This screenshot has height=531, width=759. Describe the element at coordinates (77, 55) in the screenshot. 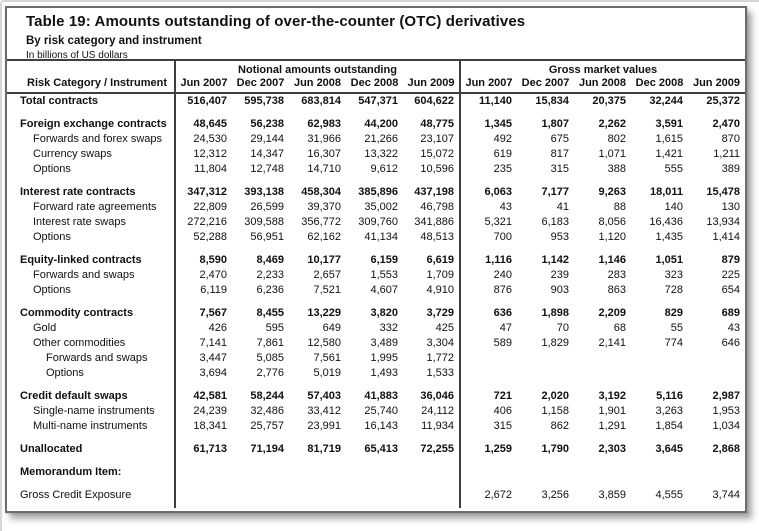

I see `unit-note: In billions of US dollars` at that location.